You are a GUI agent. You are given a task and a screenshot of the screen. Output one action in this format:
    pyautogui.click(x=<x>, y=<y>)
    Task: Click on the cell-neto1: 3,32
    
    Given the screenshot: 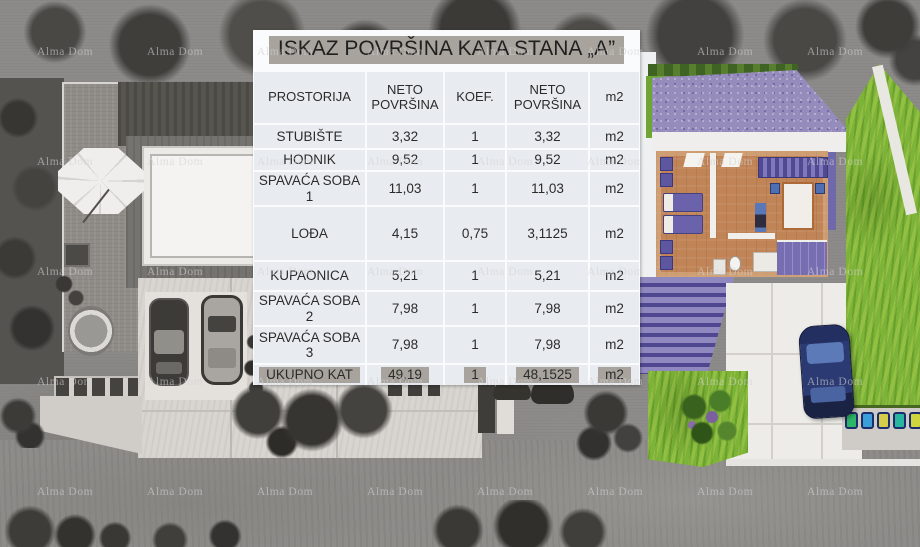 What is the action you would take?
    pyautogui.click(x=405, y=136)
    